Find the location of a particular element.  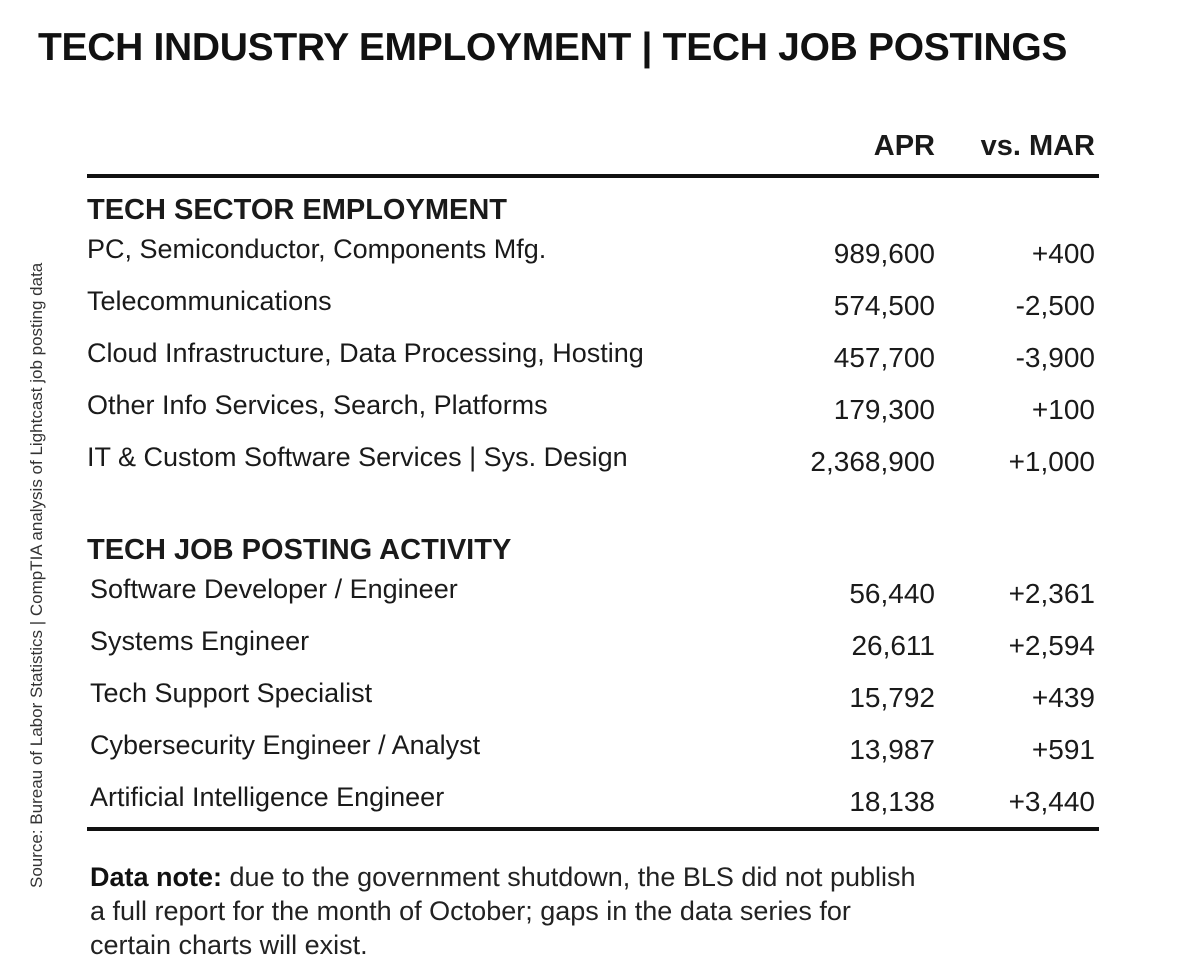

note-text: certain charts will exist. is located at coordinates (229, 945).